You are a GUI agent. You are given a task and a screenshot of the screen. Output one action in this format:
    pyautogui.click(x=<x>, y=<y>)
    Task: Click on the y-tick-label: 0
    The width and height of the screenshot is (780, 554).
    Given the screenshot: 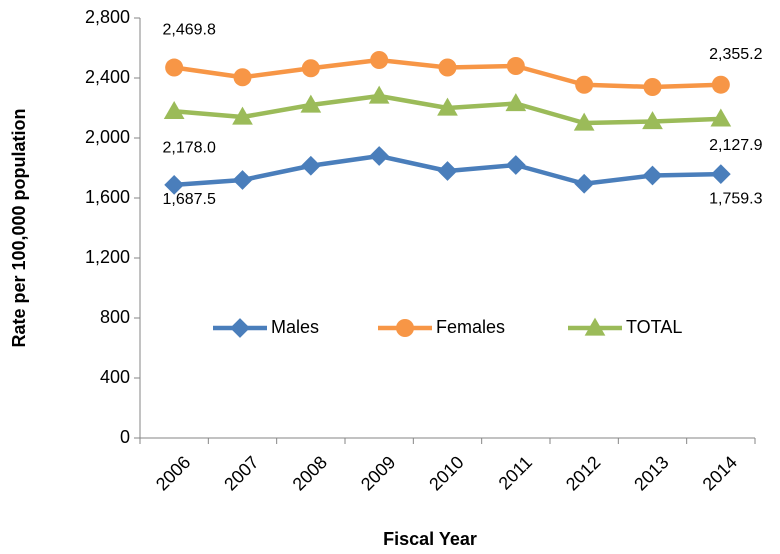 What is the action you would take?
    pyautogui.click(x=125, y=437)
    